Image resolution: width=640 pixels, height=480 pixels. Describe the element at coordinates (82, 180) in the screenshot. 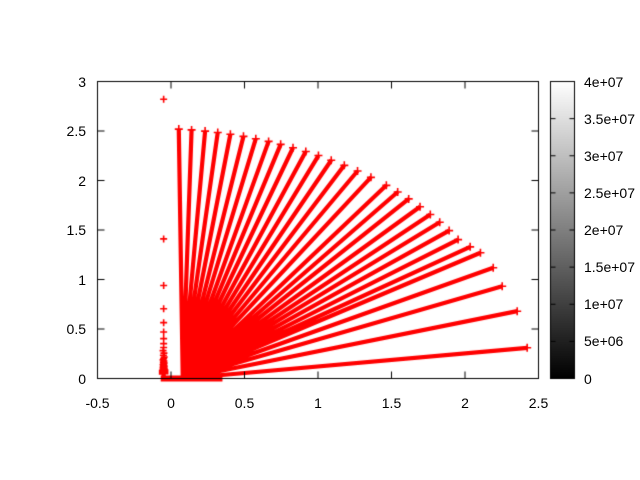

I see `y-tick-label: 2` at that location.